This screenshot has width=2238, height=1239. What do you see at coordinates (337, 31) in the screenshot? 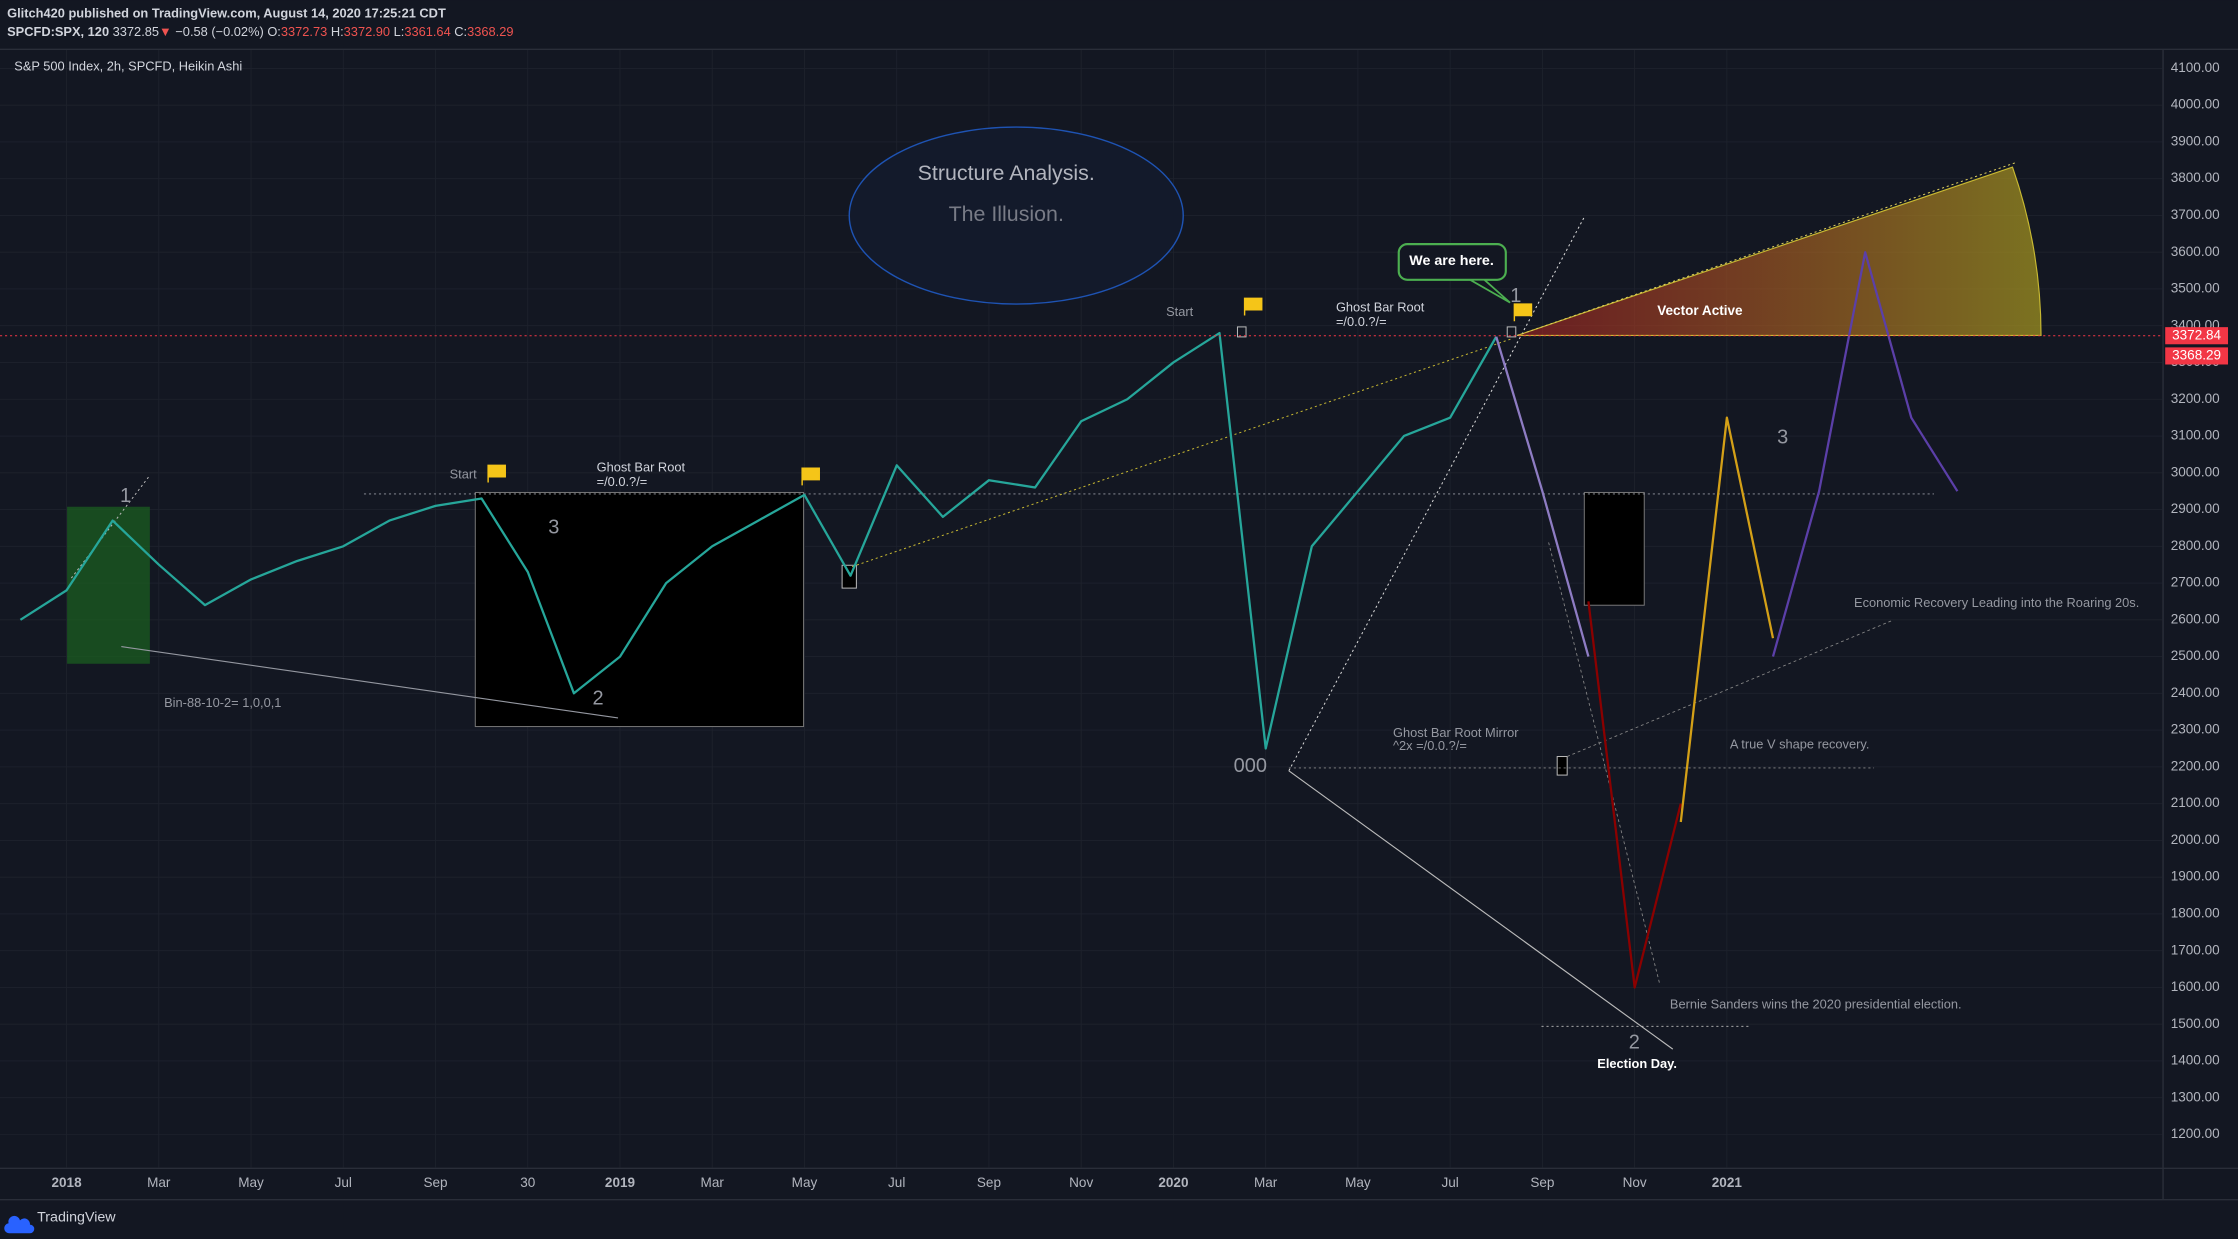
I see `high-key: H:` at bounding box center [337, 31].